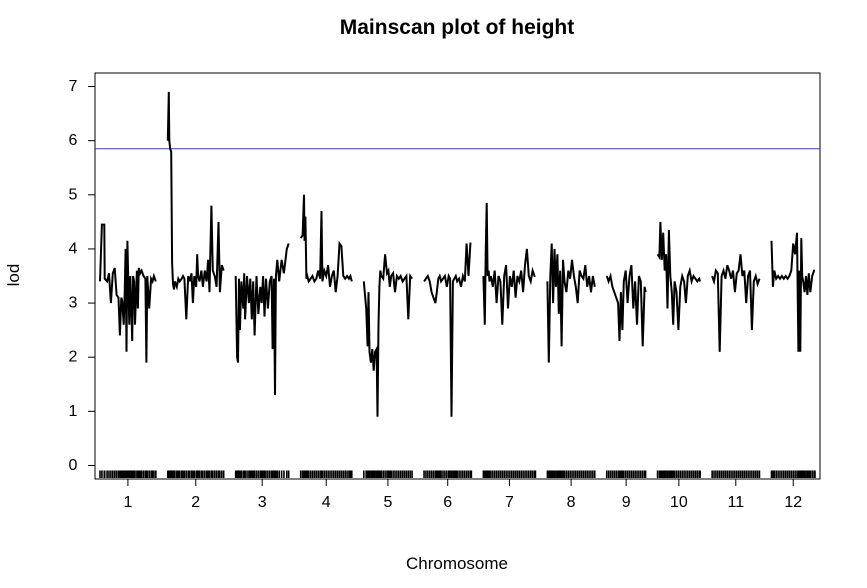 Image resolution: width=867 pixels, height=588 pixels. What do you see at coordinates (326, 502) in the screenshot?
I see `chromosome-label: 4` at bounding box center [326, 502].